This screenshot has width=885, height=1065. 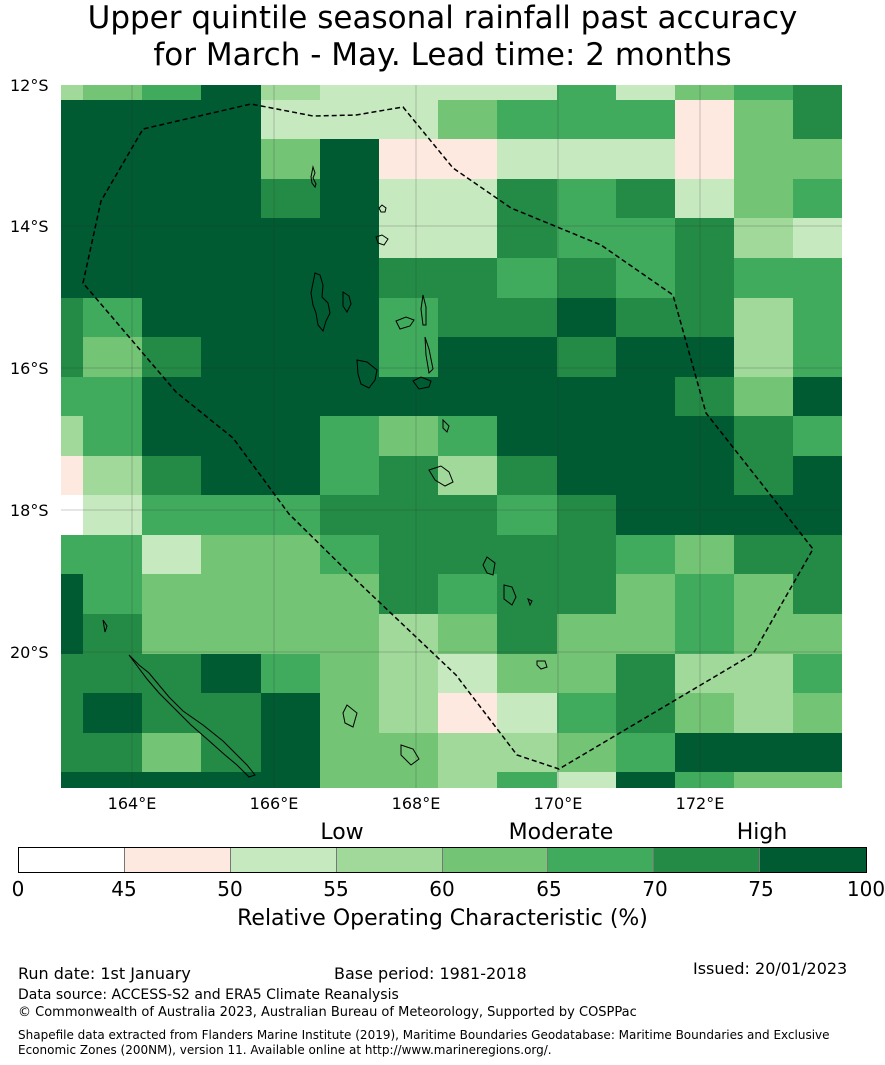 What do you see at coordinates (430, 973) in the screenshot?
I see `base-period: Base period: 1981-2018` at bounding box center [430, 973].